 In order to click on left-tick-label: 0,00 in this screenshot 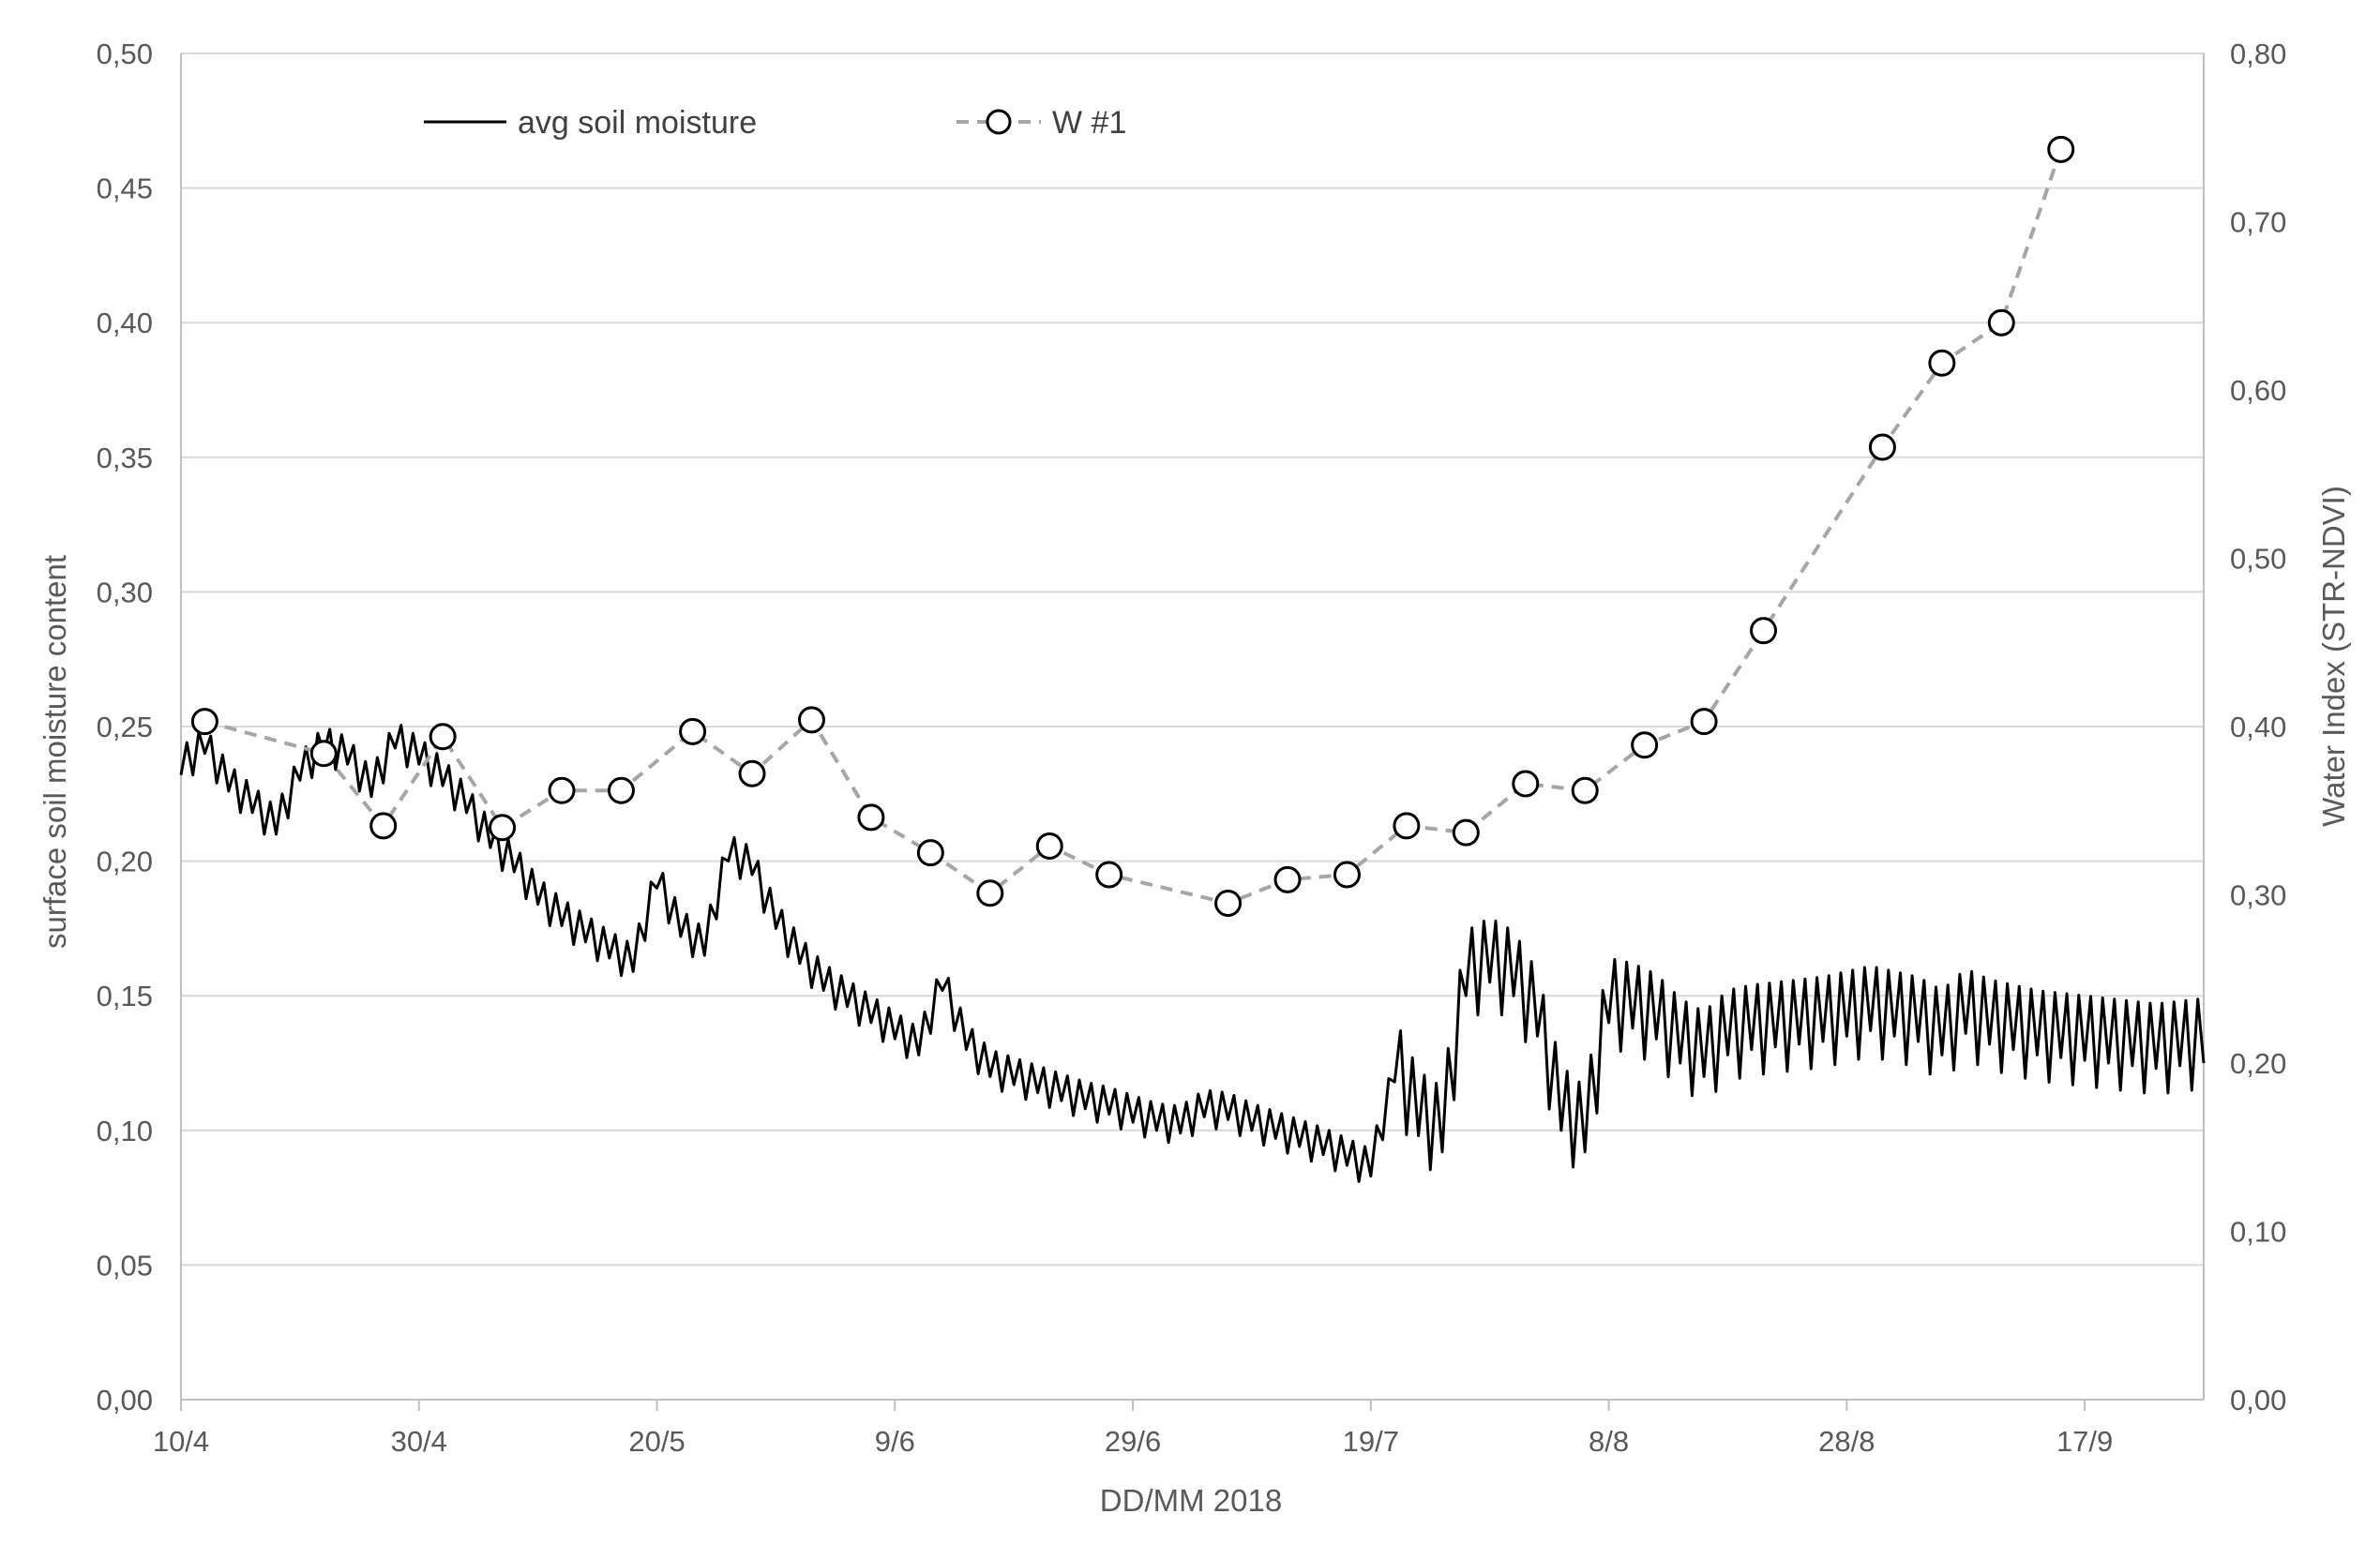, I will do `click(125, 1400)`.